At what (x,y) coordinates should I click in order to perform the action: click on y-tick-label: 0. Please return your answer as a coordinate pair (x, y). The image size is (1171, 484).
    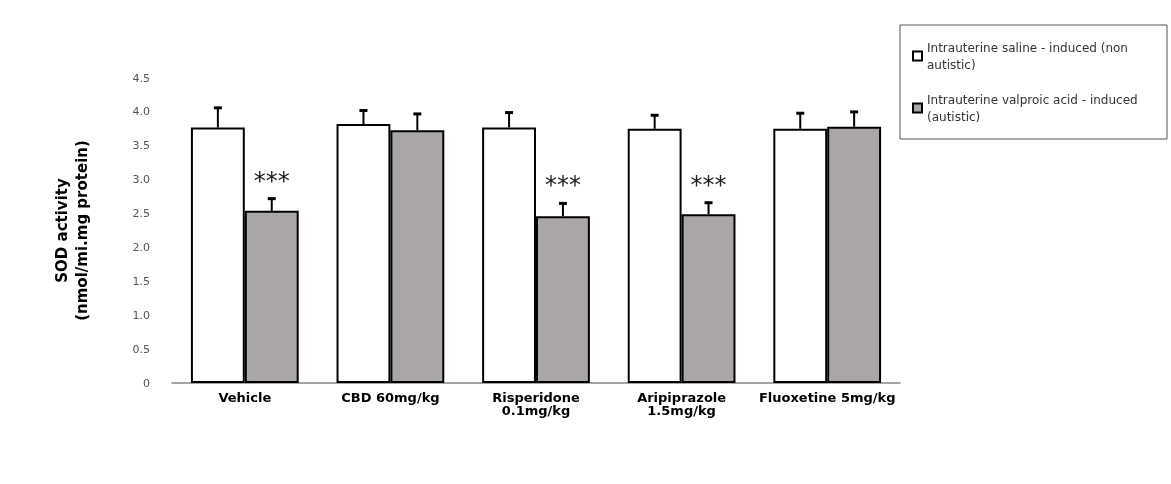
    Looking at the image, I should click on (146, 383).